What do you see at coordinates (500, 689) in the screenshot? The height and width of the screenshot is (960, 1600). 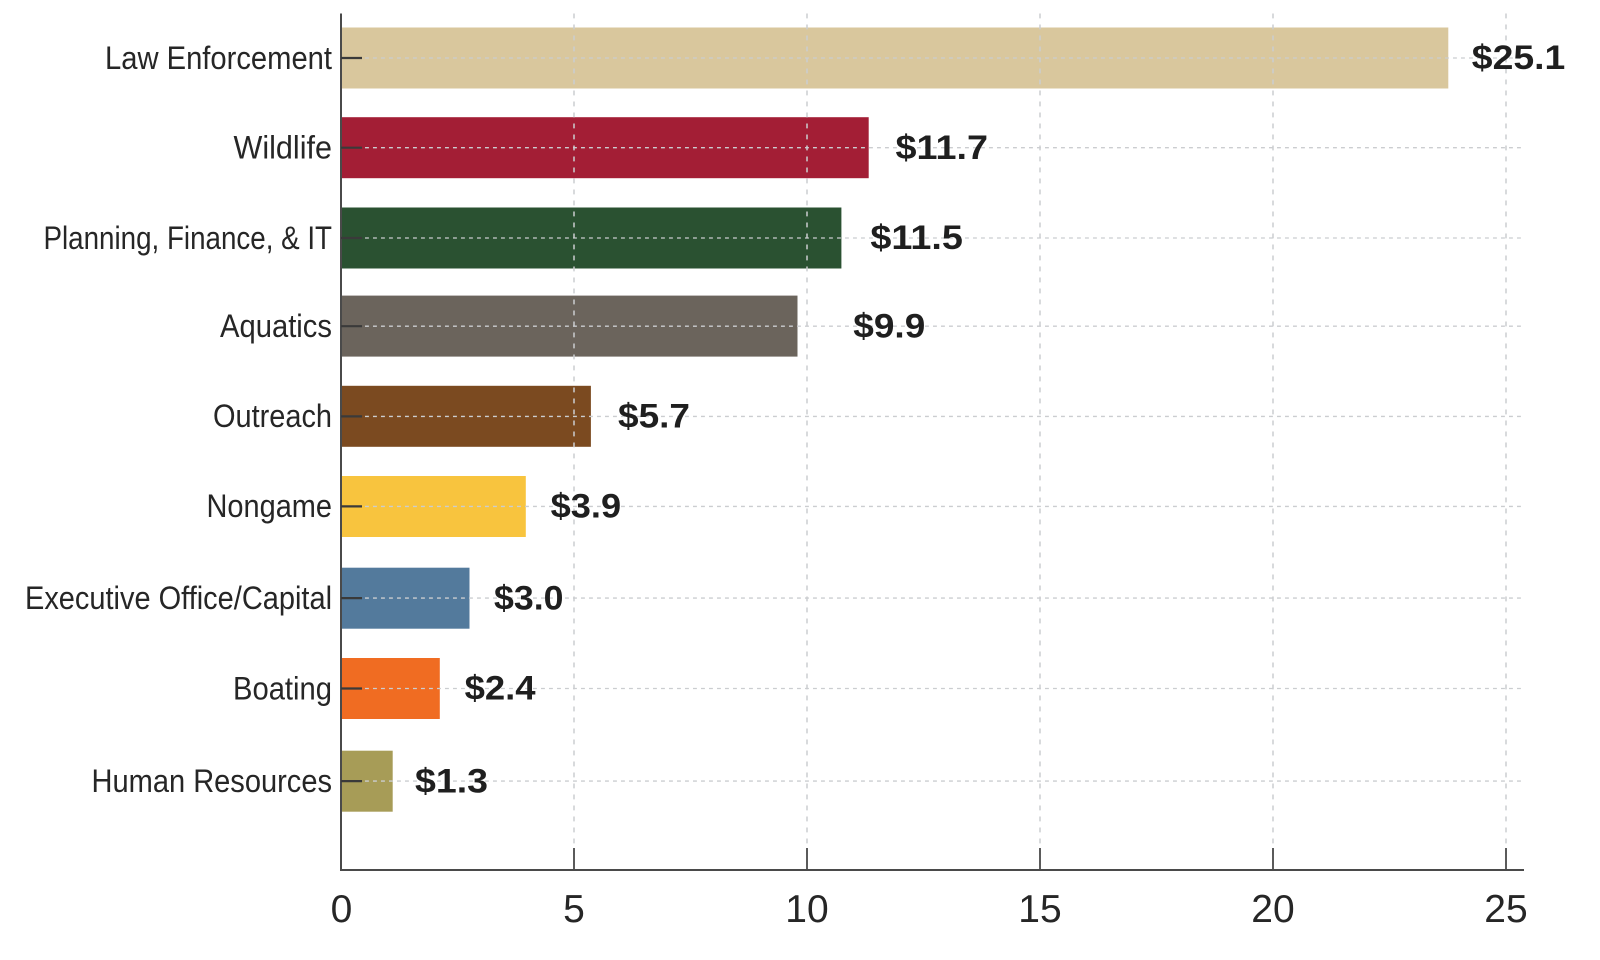 I see `svg-text: $2.4` at bounding box center [500, 689].